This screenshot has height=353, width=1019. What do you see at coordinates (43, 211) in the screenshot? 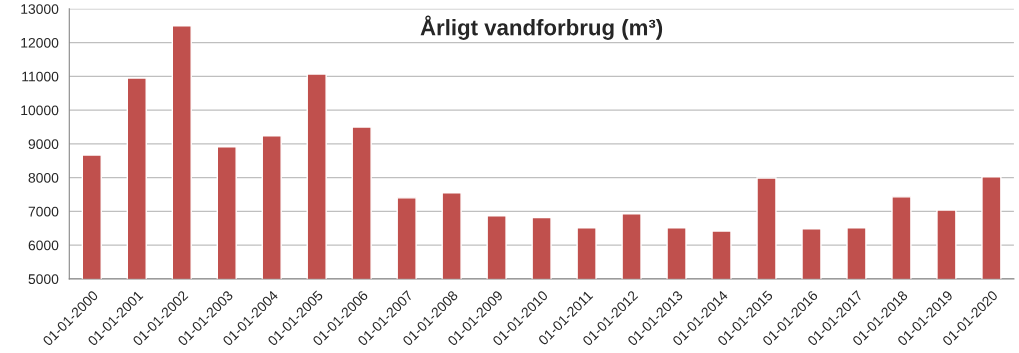
I see `y-tick-label: 7000` at bounding box center [43, 211].